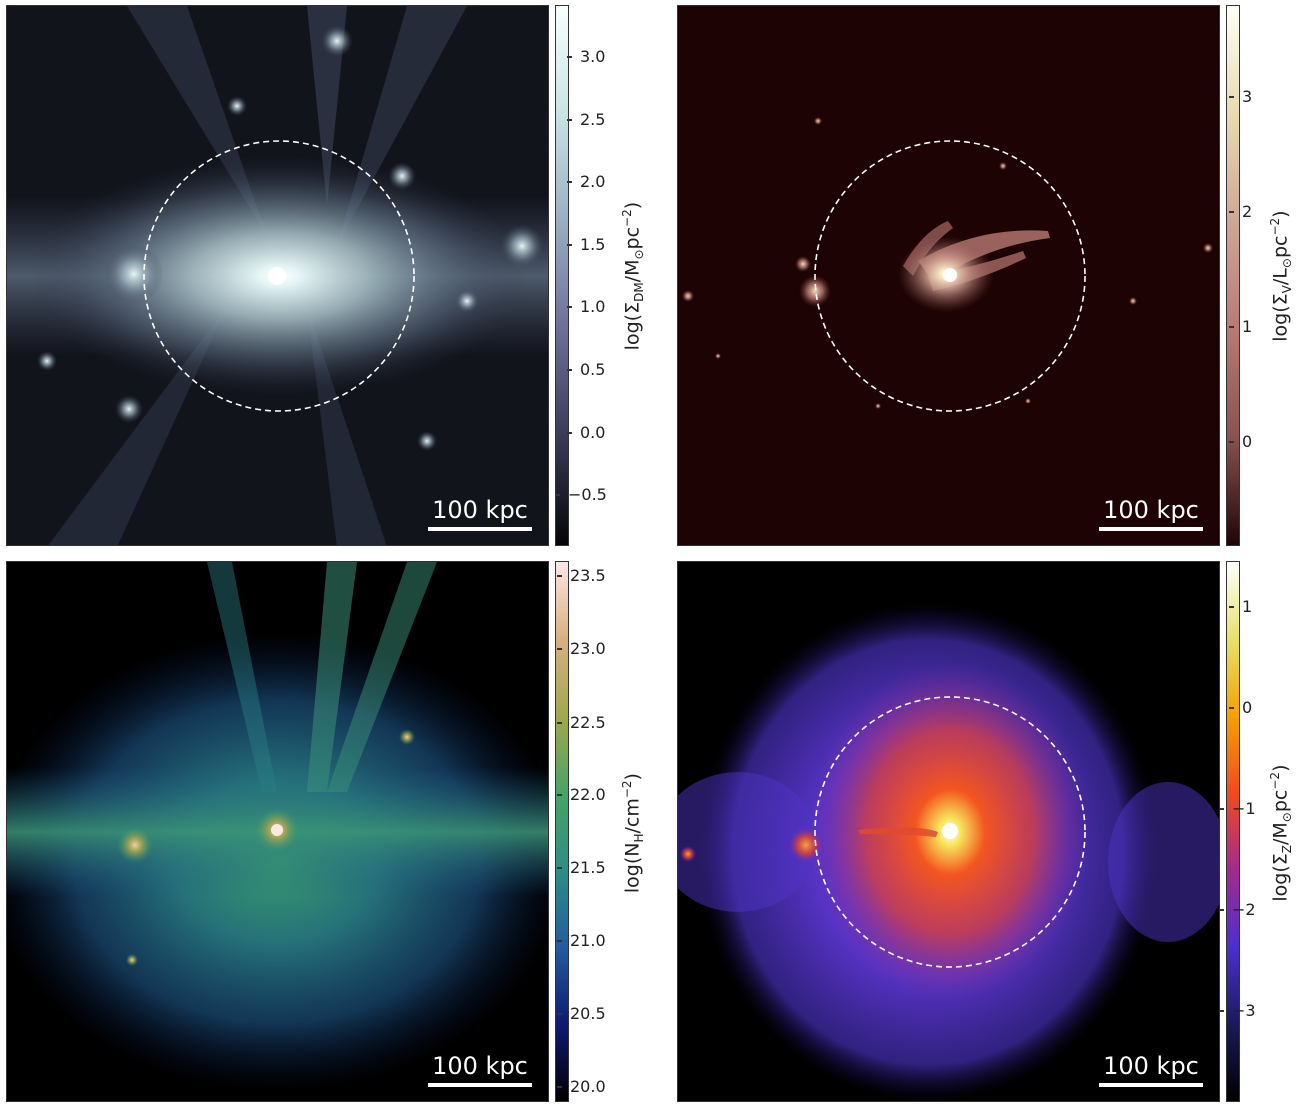 The width and height of the screenshot is (1303, 1107). Describe the element at coordinates (1240, 606) in the screenshot. I see `metals-tick-0: 1` at that location.